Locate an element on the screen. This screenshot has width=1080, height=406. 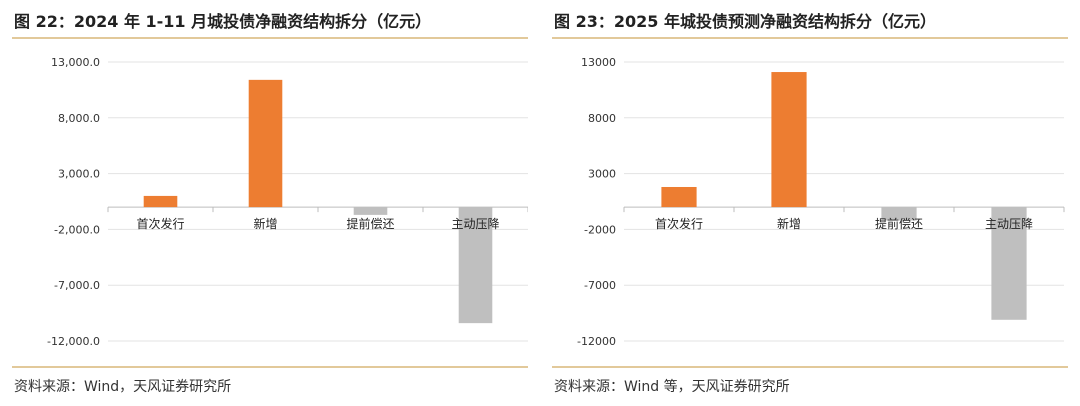
y-tick-label: 13000 is located at coordinates (598, 62).